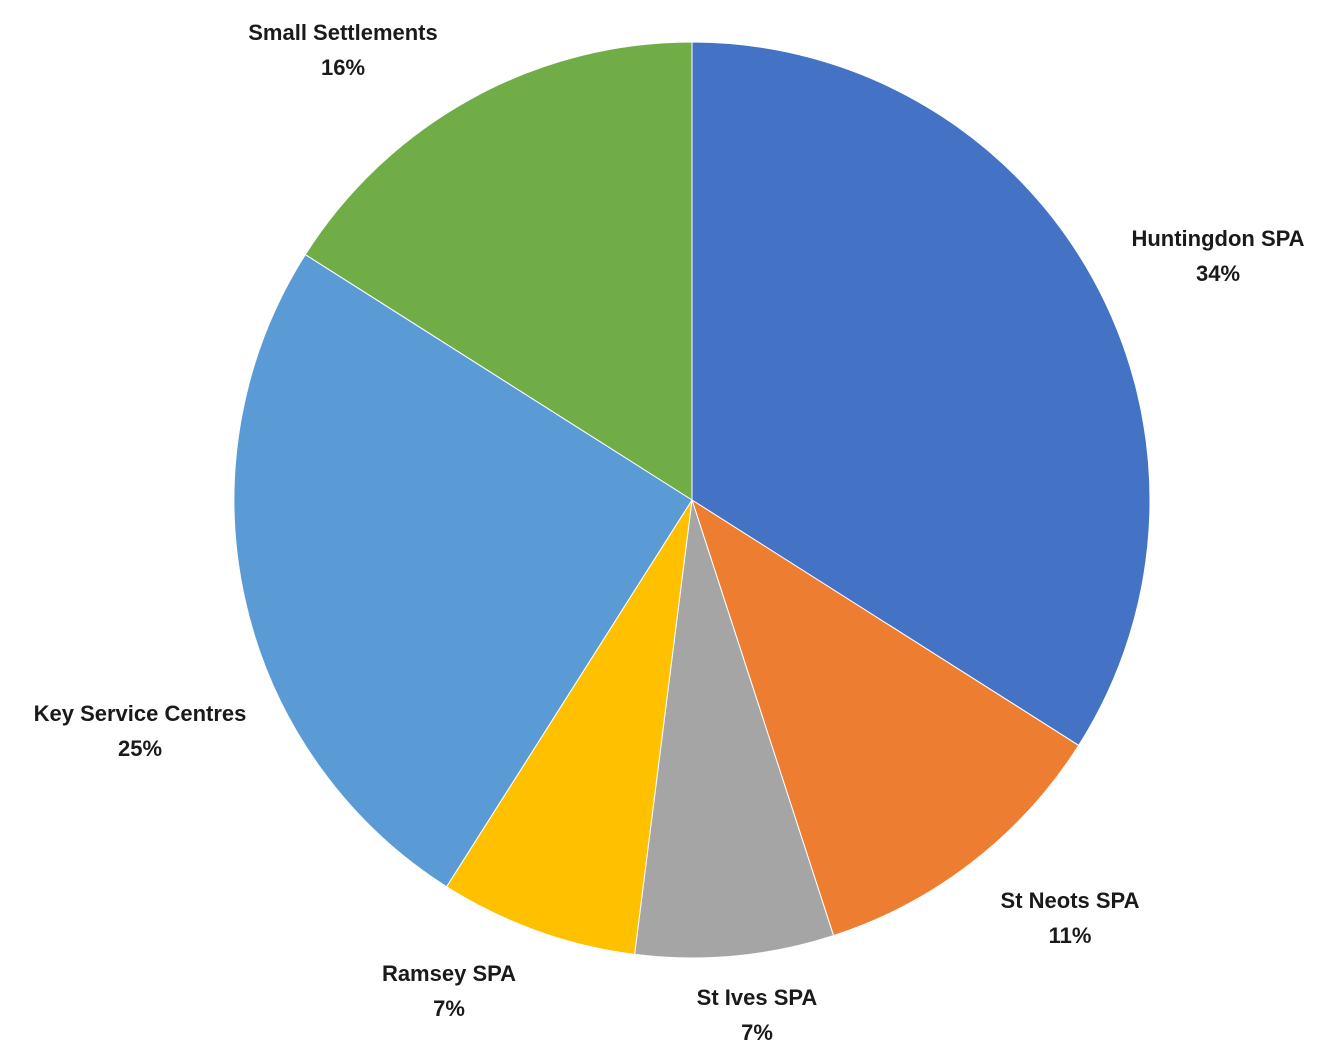  Describe the element at coordinates (1217, 238) in the screenshot. I see `slice-name-label-huntingdon-spa: Huntingdon SPA` at that location.